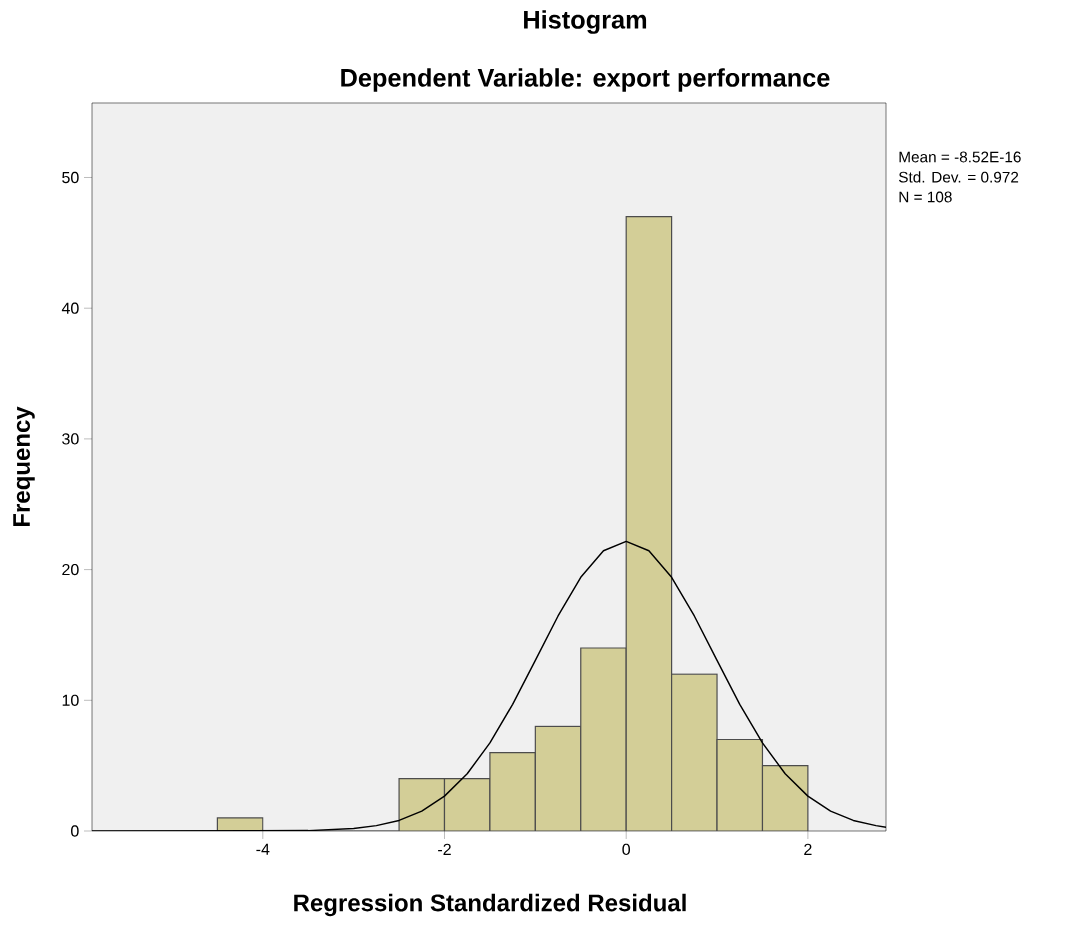  I want to click on x-tick-label: 2, so click(808, 849).